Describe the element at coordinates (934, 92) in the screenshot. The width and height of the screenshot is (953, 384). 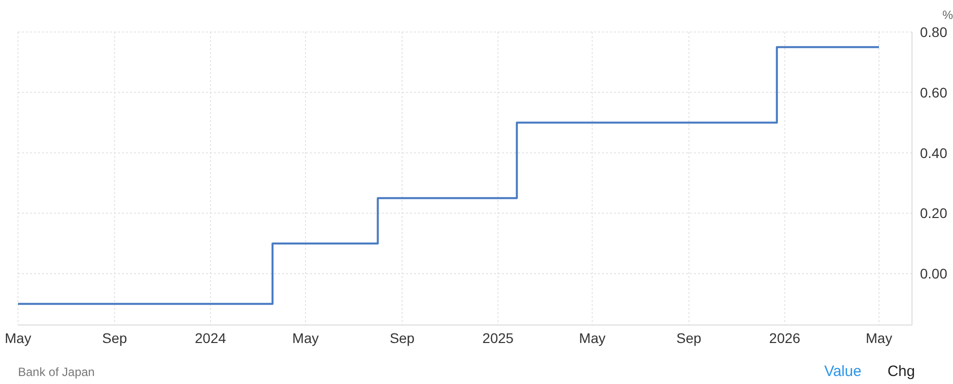
I see `y-tick-label: 0.60` at that location.